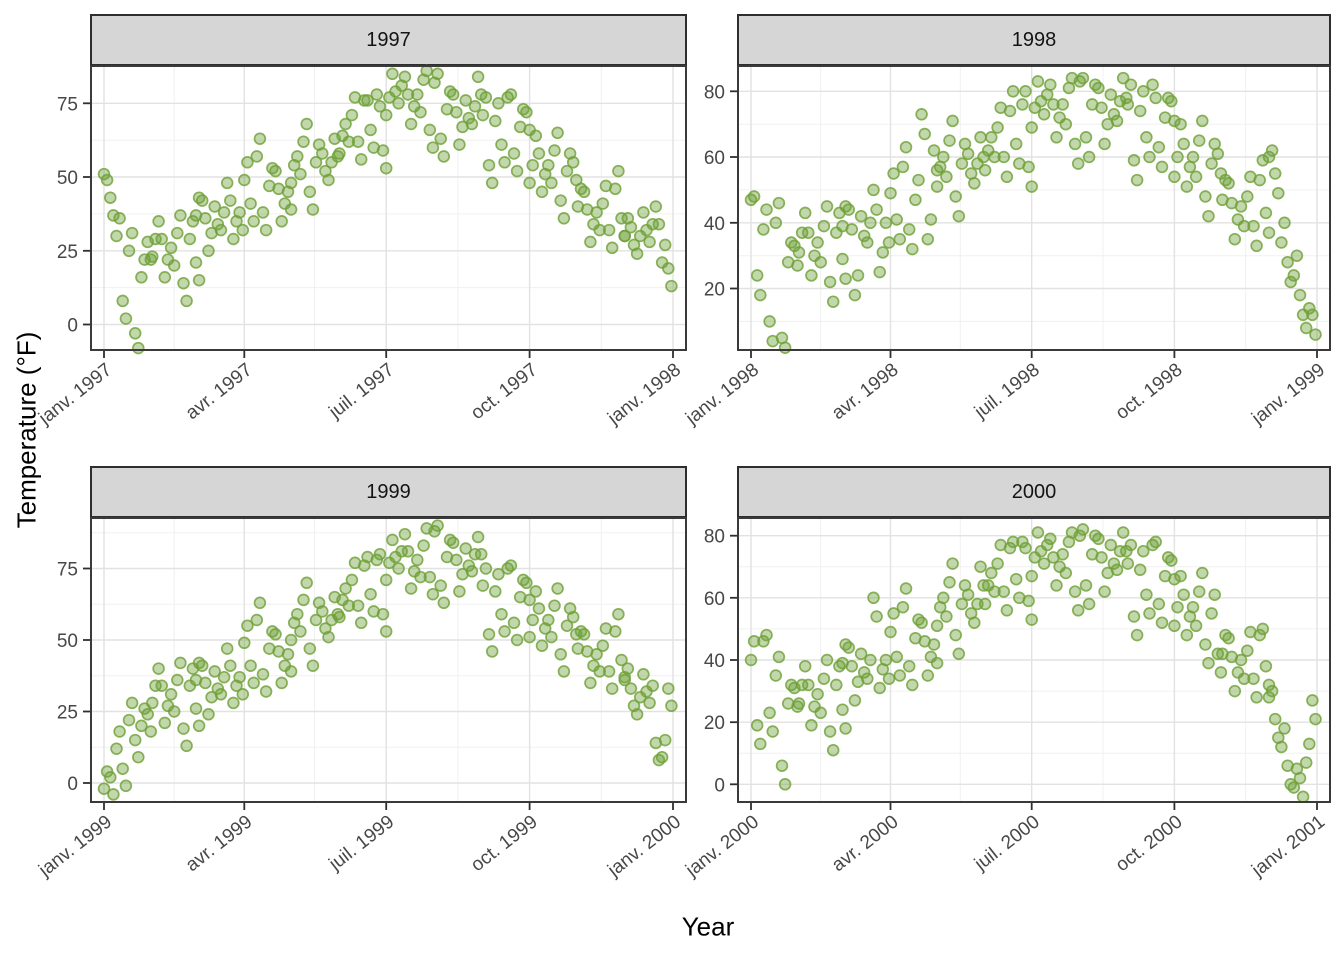  I want to click on y-tick-label: 25, so click(67, 713).